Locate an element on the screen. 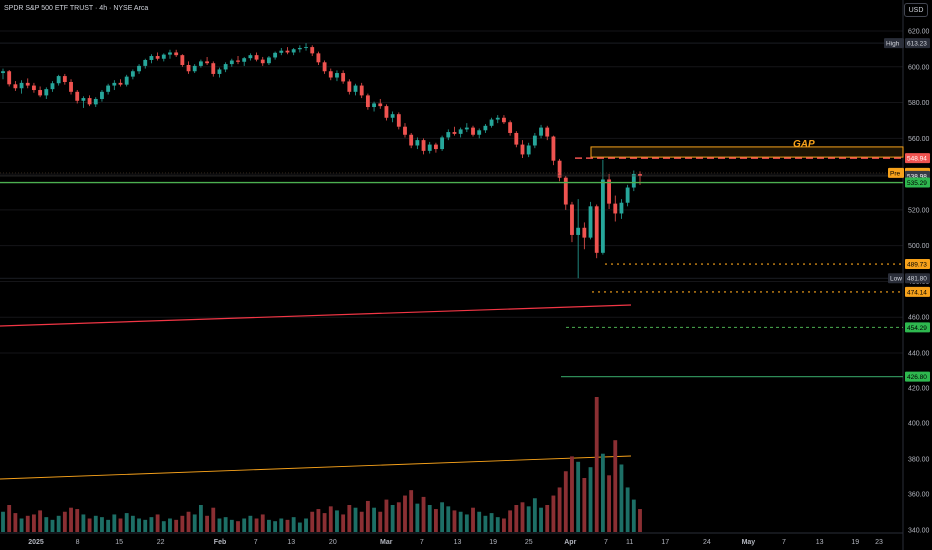  price-marker: 613.23 High is located at coordinates (907, 43).